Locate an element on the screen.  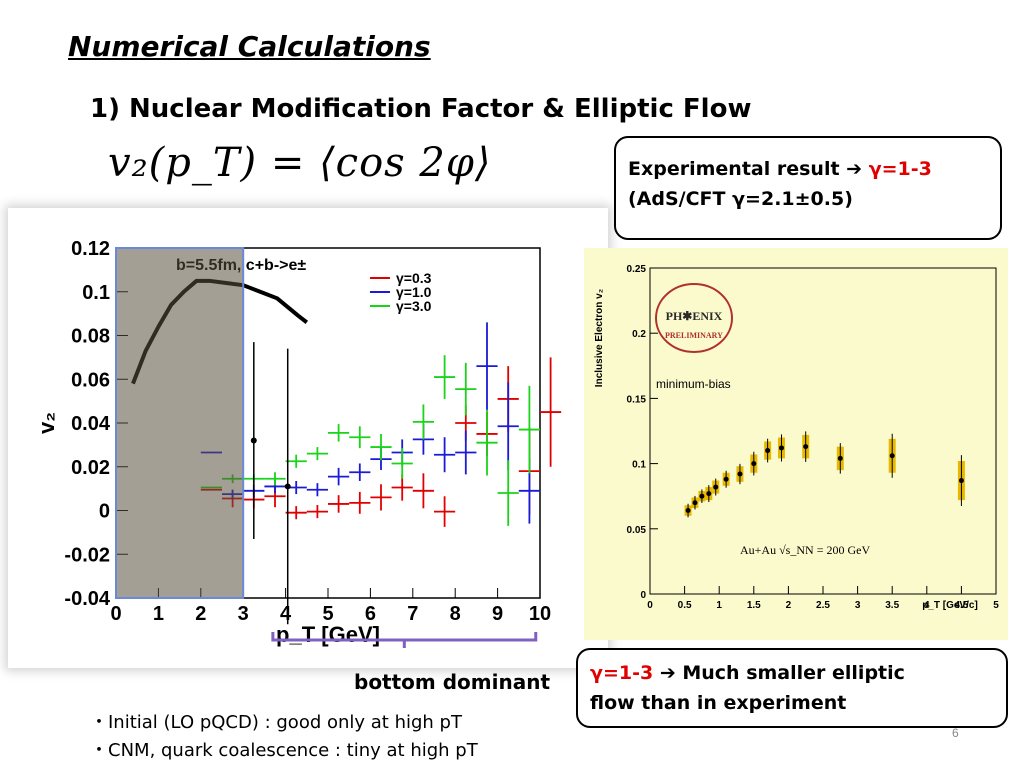
experimental-result-value: γ=1-3 is located at coordinates (897, 169).